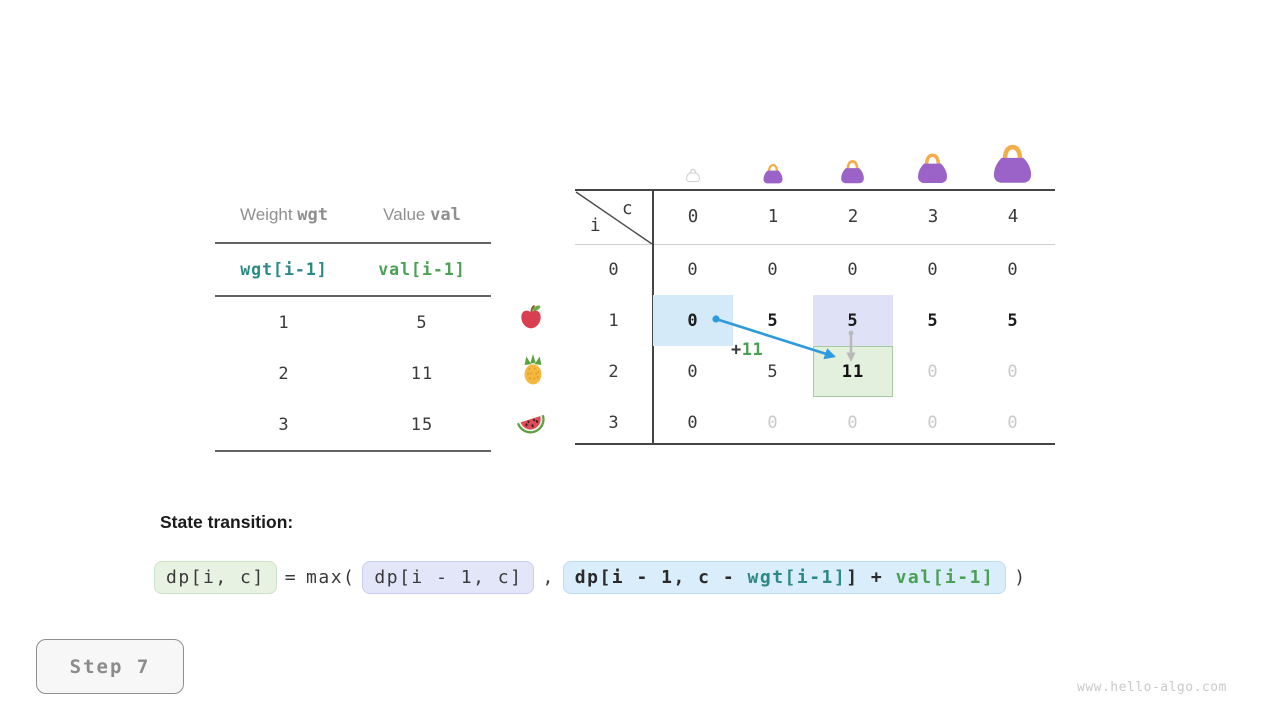 Image resolution: width=1280 pixels, height=720 pixels. What do you see at coordinates (595, 226) in the screenshot?
I see `item-axis-label: i` at bounding box center [595, 226].